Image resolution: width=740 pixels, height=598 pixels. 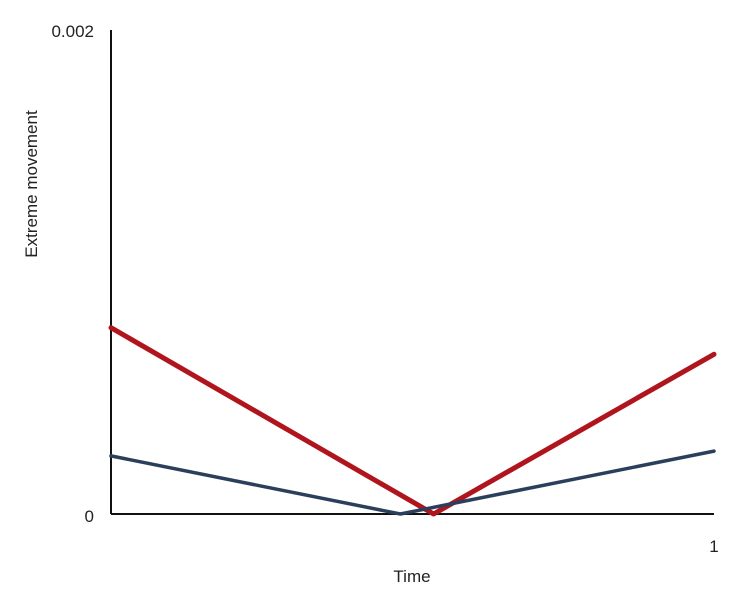 What do you see at coordinates (72, 31) in the screenshot?
I see `y-tick-label-max: 0.002` at bounding box center [72, 31].